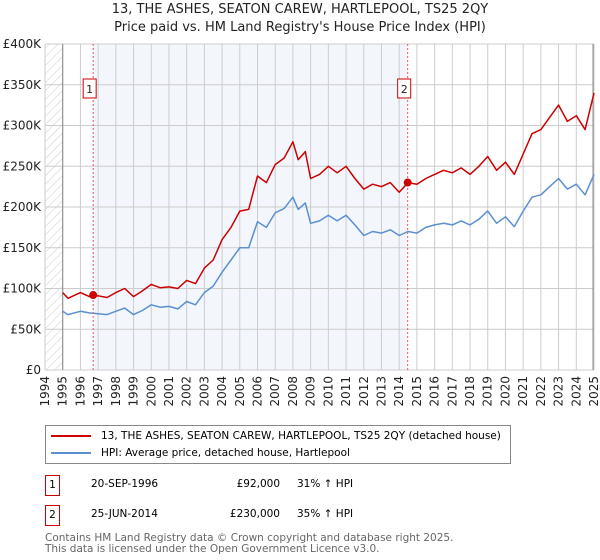  Describe the element at coordinates (71, 436) in the screenshot. I see `legend-swatch-red` at that location.